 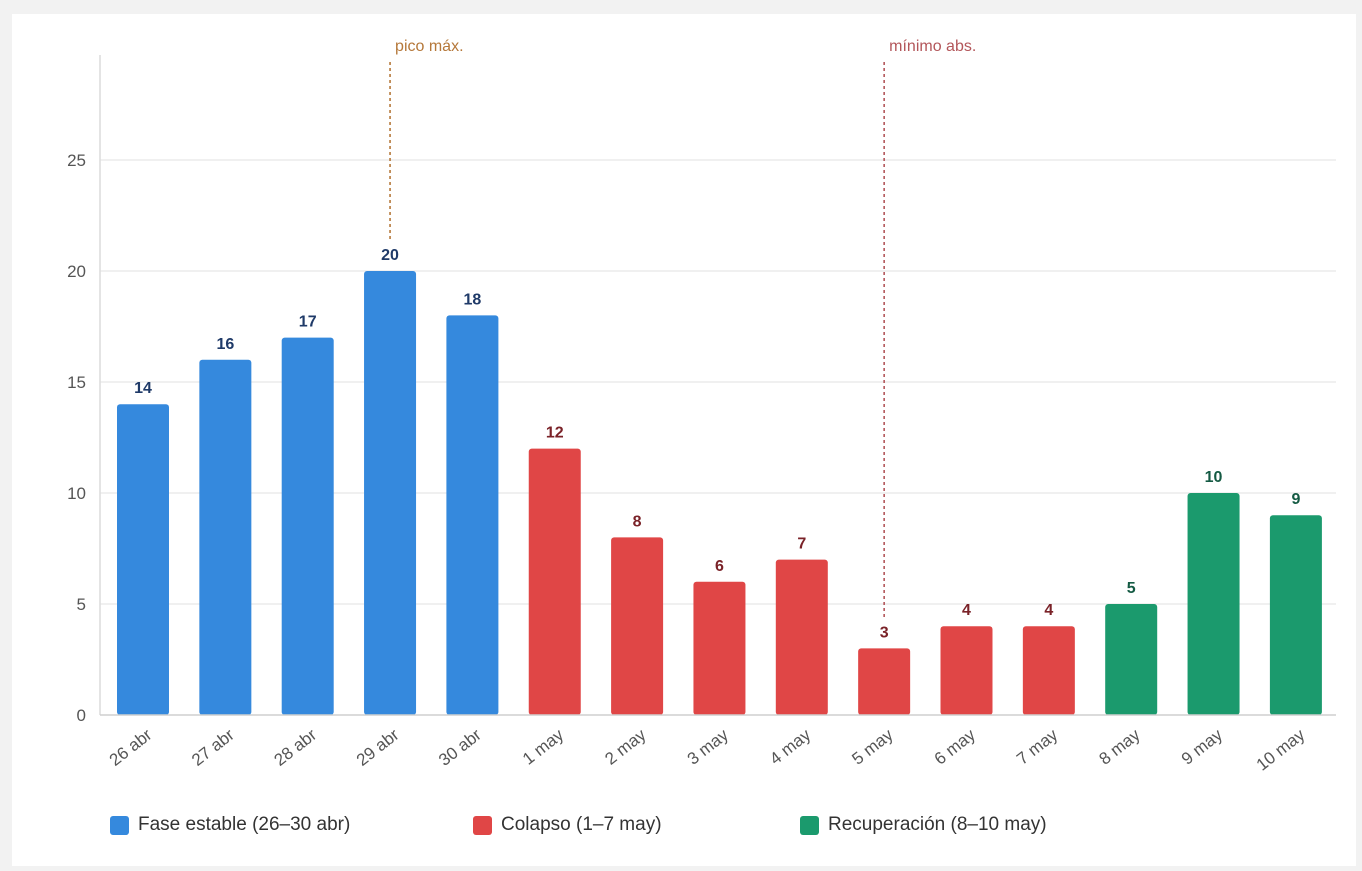 What do you see at coordinates (482, 825) in the screenshot?
I see `legend-swatch-red` at bounding box center [482, 825].